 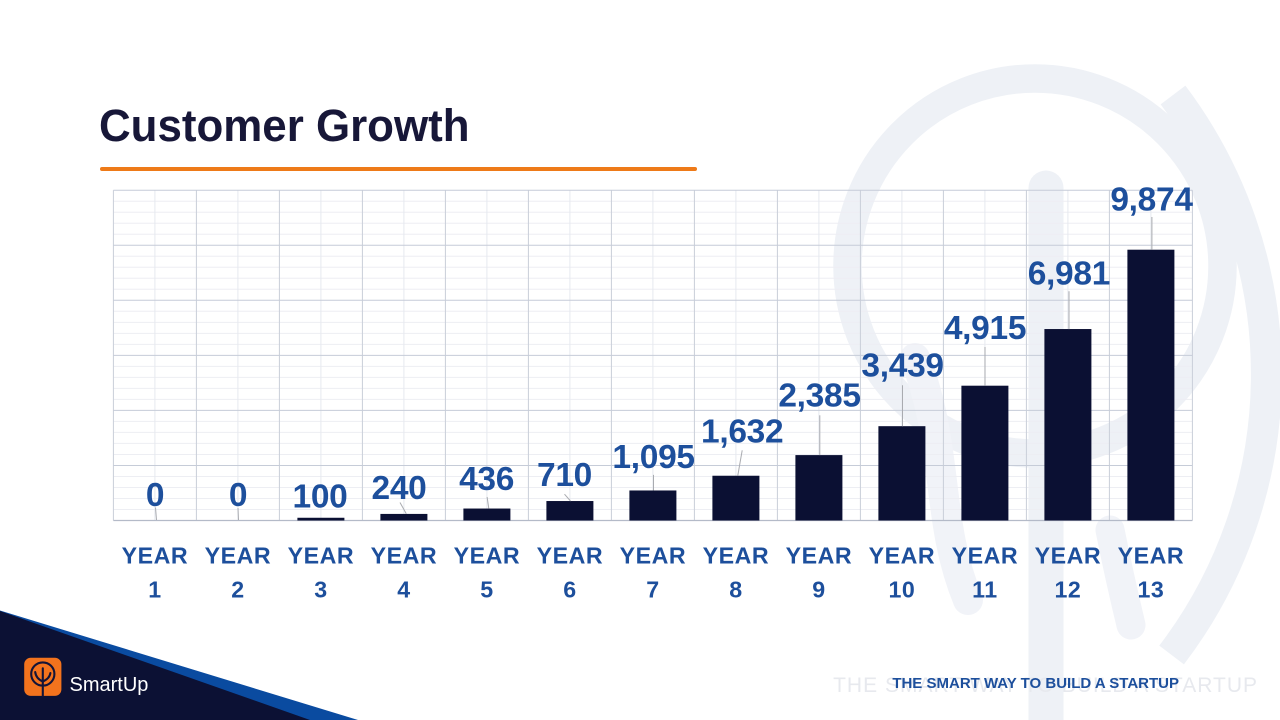 I want to click on svg-text: 2, so click(x=237, y=589).